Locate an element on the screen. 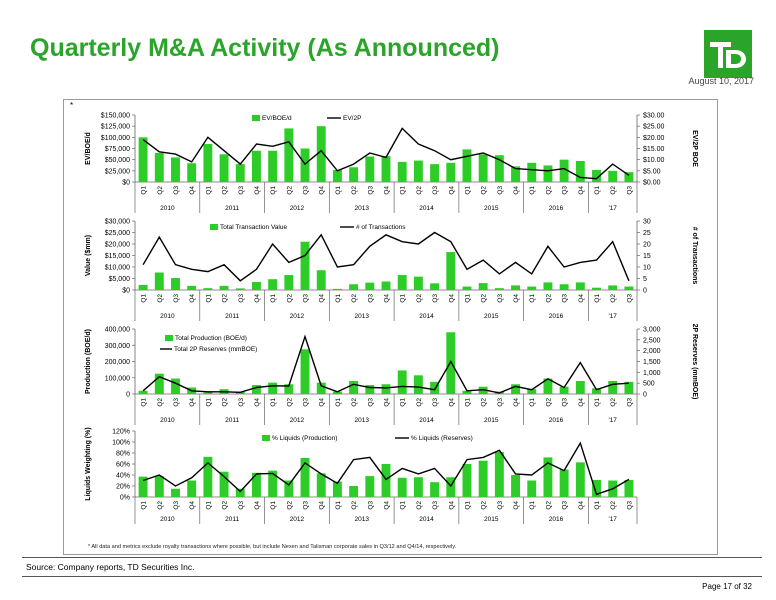 The width and height of the screenshot is (776, 600). y2-tick-label: 2,500 is located at coordinates (652, 340).